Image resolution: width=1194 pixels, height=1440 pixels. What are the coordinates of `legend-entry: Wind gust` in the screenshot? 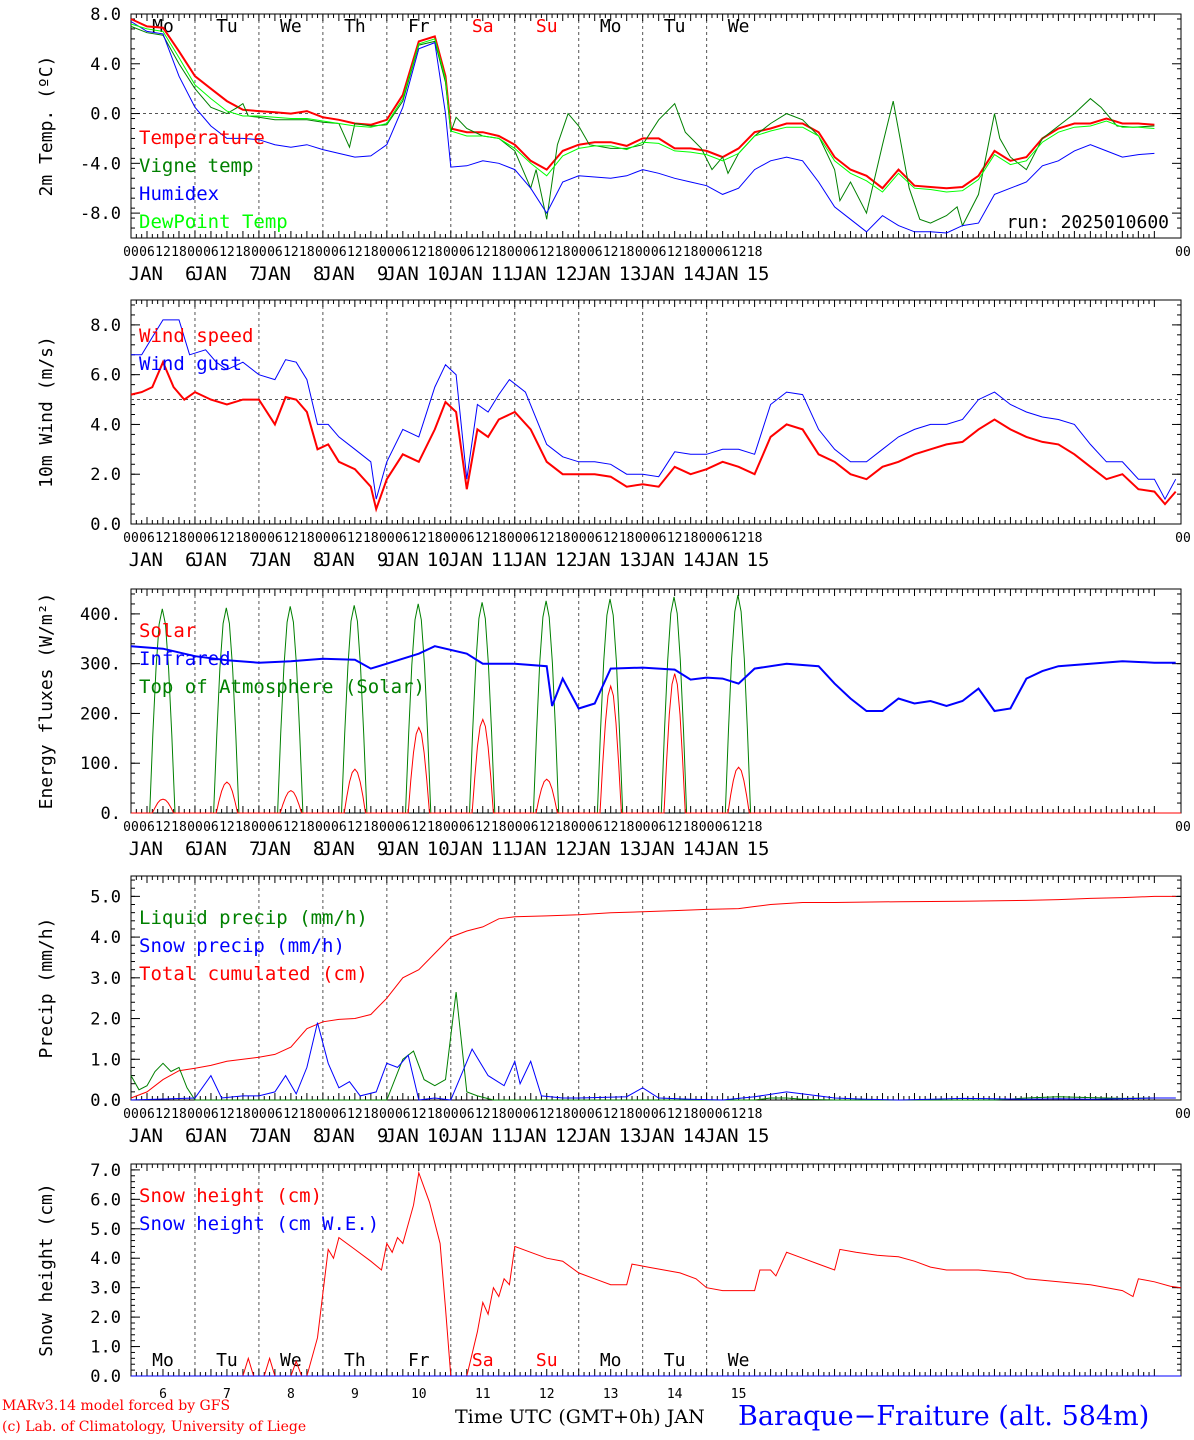 It's located at (190, 364).